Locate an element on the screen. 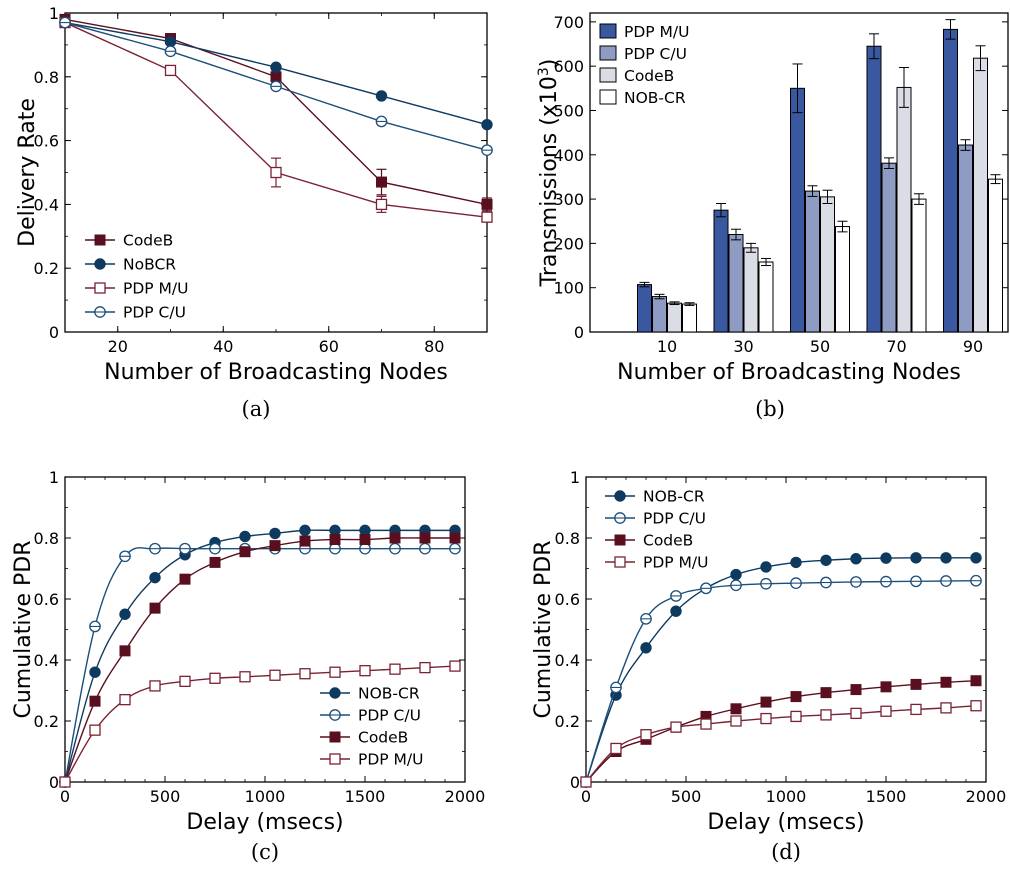 This screenshot has width=1010, height=876. y-tick-label: 200 is located at coordinates (568, 243).